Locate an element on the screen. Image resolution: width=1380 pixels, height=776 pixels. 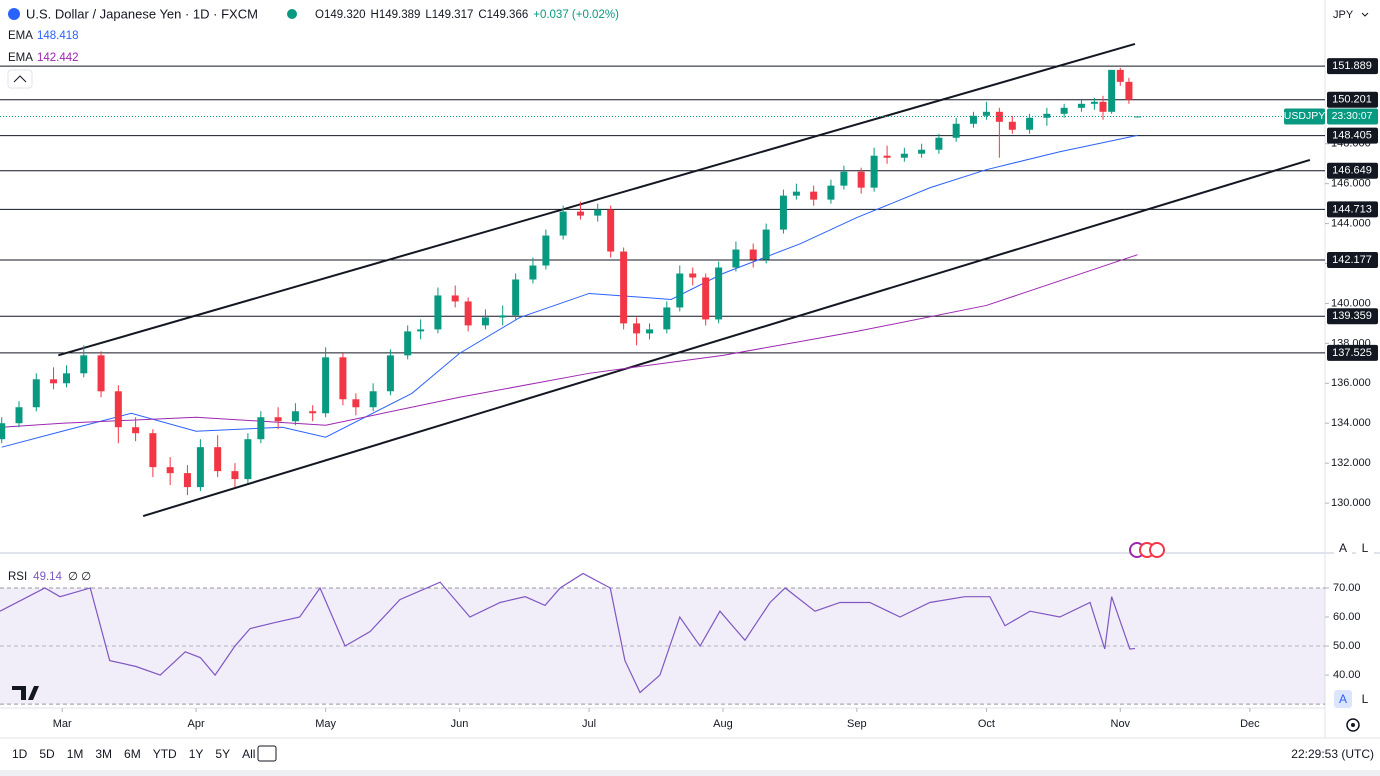
ohlc-value: +0.037 (+0.02%) is located at coordinates (576, 15).